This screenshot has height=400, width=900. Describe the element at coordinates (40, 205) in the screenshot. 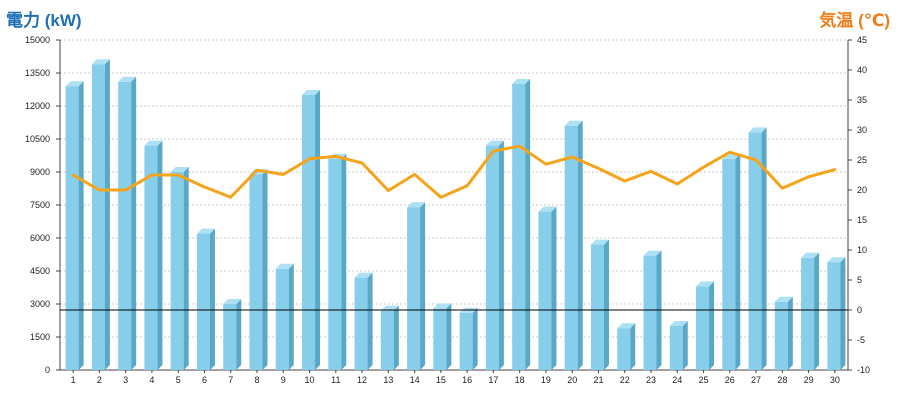

I see `left-tick-label: 7500` at that location.